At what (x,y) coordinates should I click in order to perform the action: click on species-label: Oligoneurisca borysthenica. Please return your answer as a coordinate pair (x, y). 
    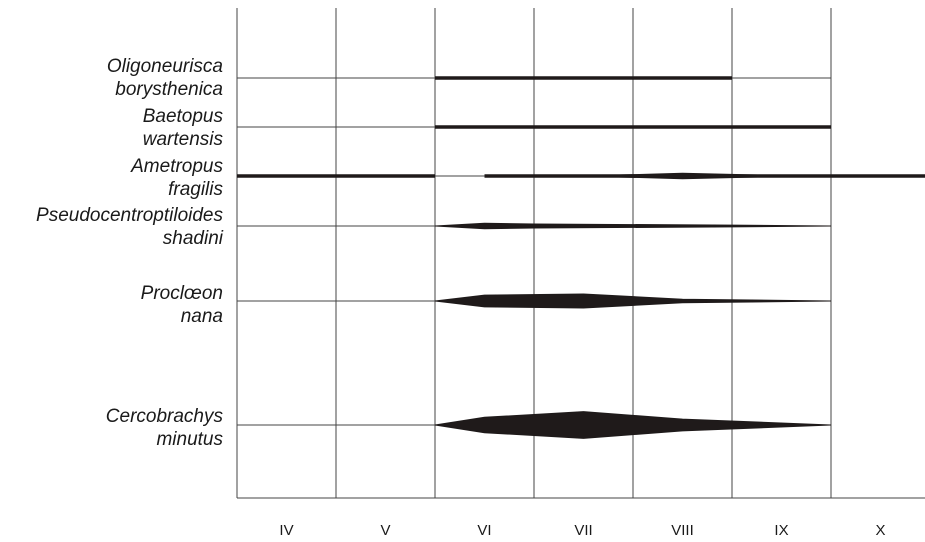
    Looking at the image, I should click on (165, 78).